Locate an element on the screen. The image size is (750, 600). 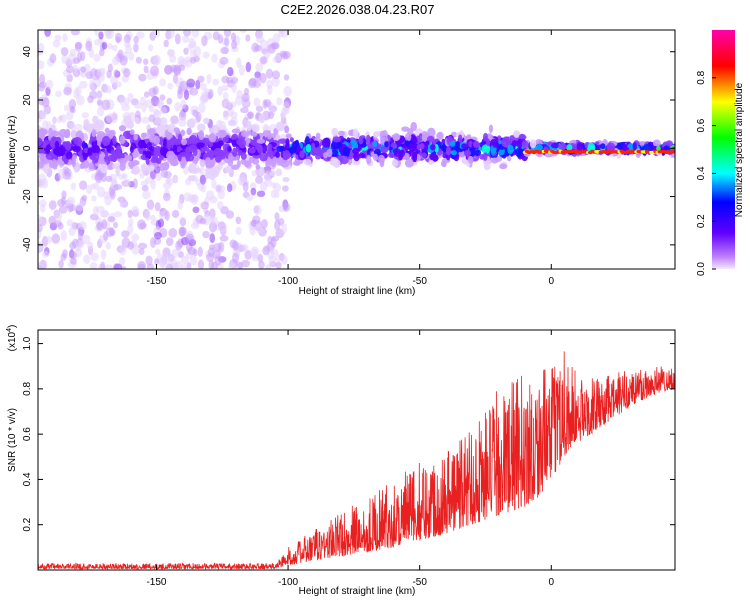
colorbar-tick-label: 0.4 is located at coordinates (701, 173).